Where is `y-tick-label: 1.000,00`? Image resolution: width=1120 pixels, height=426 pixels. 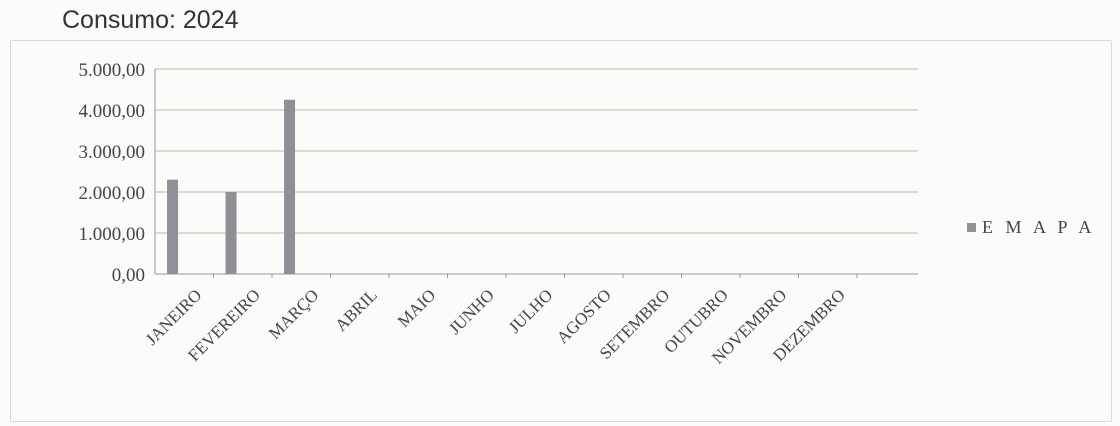
y-tick-label: 1.000,00 is located at coordinates (112, 234).